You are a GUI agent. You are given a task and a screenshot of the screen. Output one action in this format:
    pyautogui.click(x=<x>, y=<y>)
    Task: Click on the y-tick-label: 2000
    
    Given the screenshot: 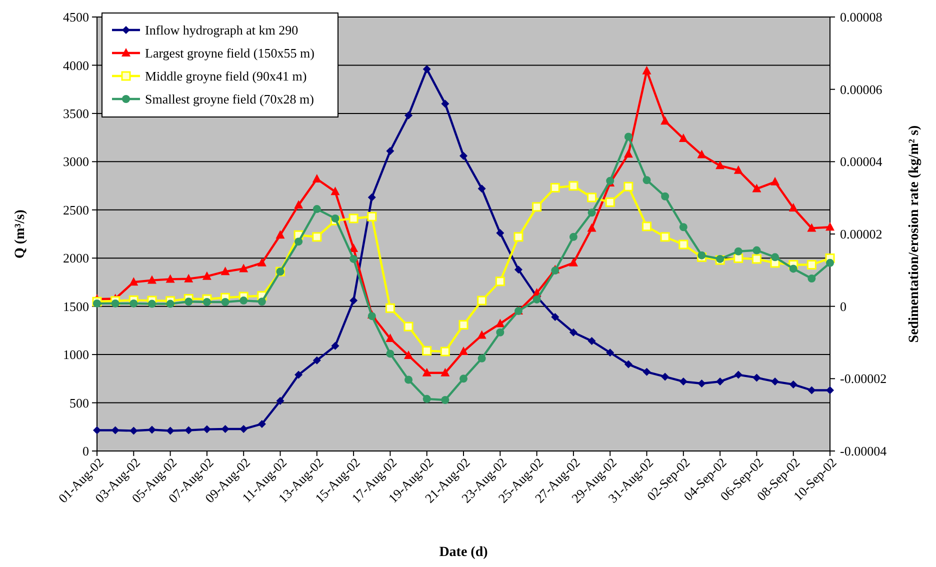 What is the action you would take?
    pyautogui.click(x=76, y=258)
    